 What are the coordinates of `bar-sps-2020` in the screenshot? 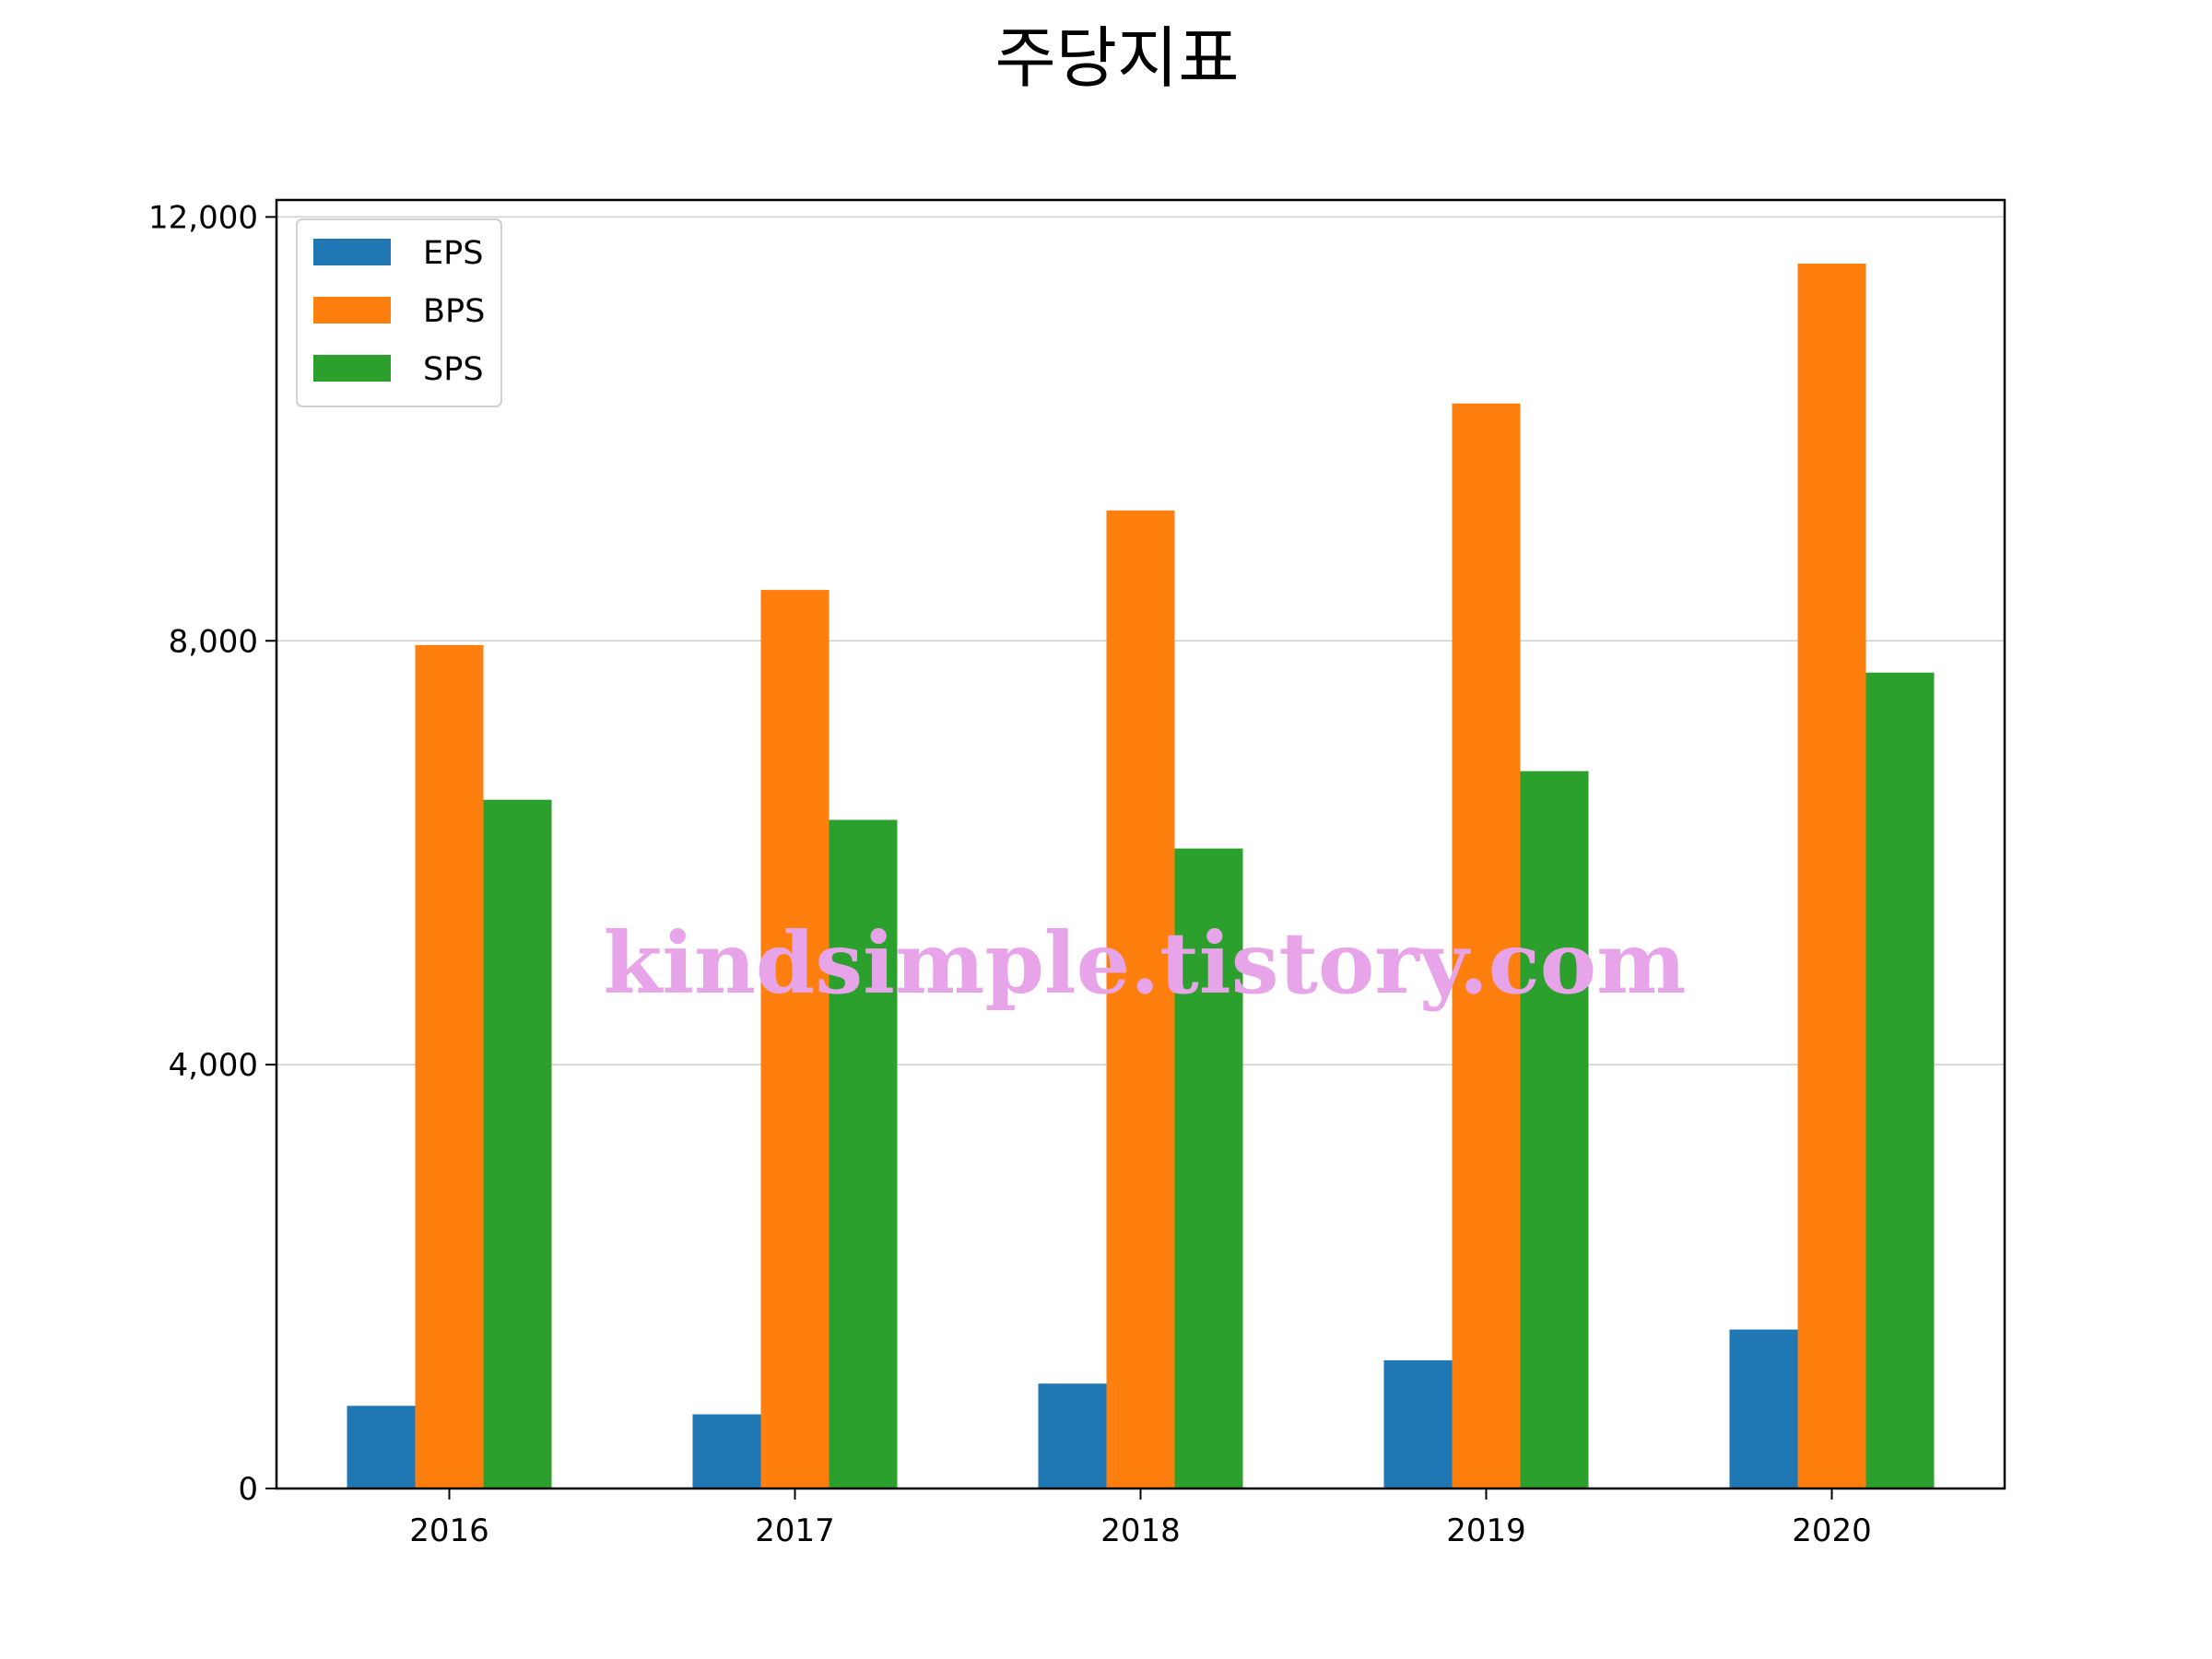 It's located at (1900, 1080).